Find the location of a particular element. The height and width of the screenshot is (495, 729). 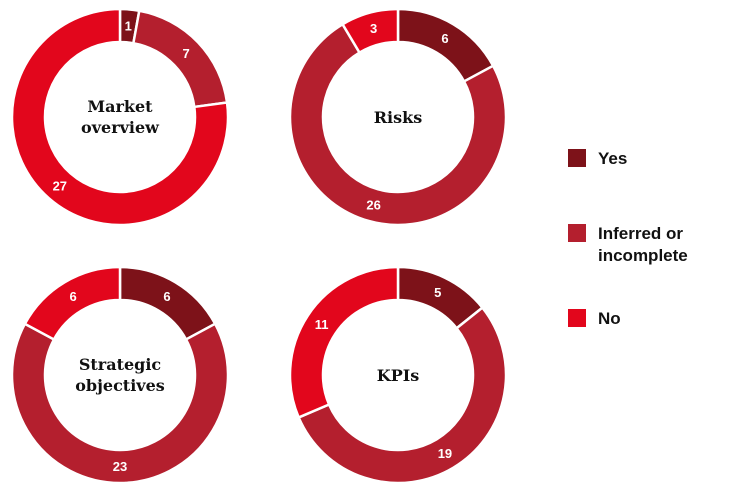

segment-label: 7 is located at coordinates (186, 53).